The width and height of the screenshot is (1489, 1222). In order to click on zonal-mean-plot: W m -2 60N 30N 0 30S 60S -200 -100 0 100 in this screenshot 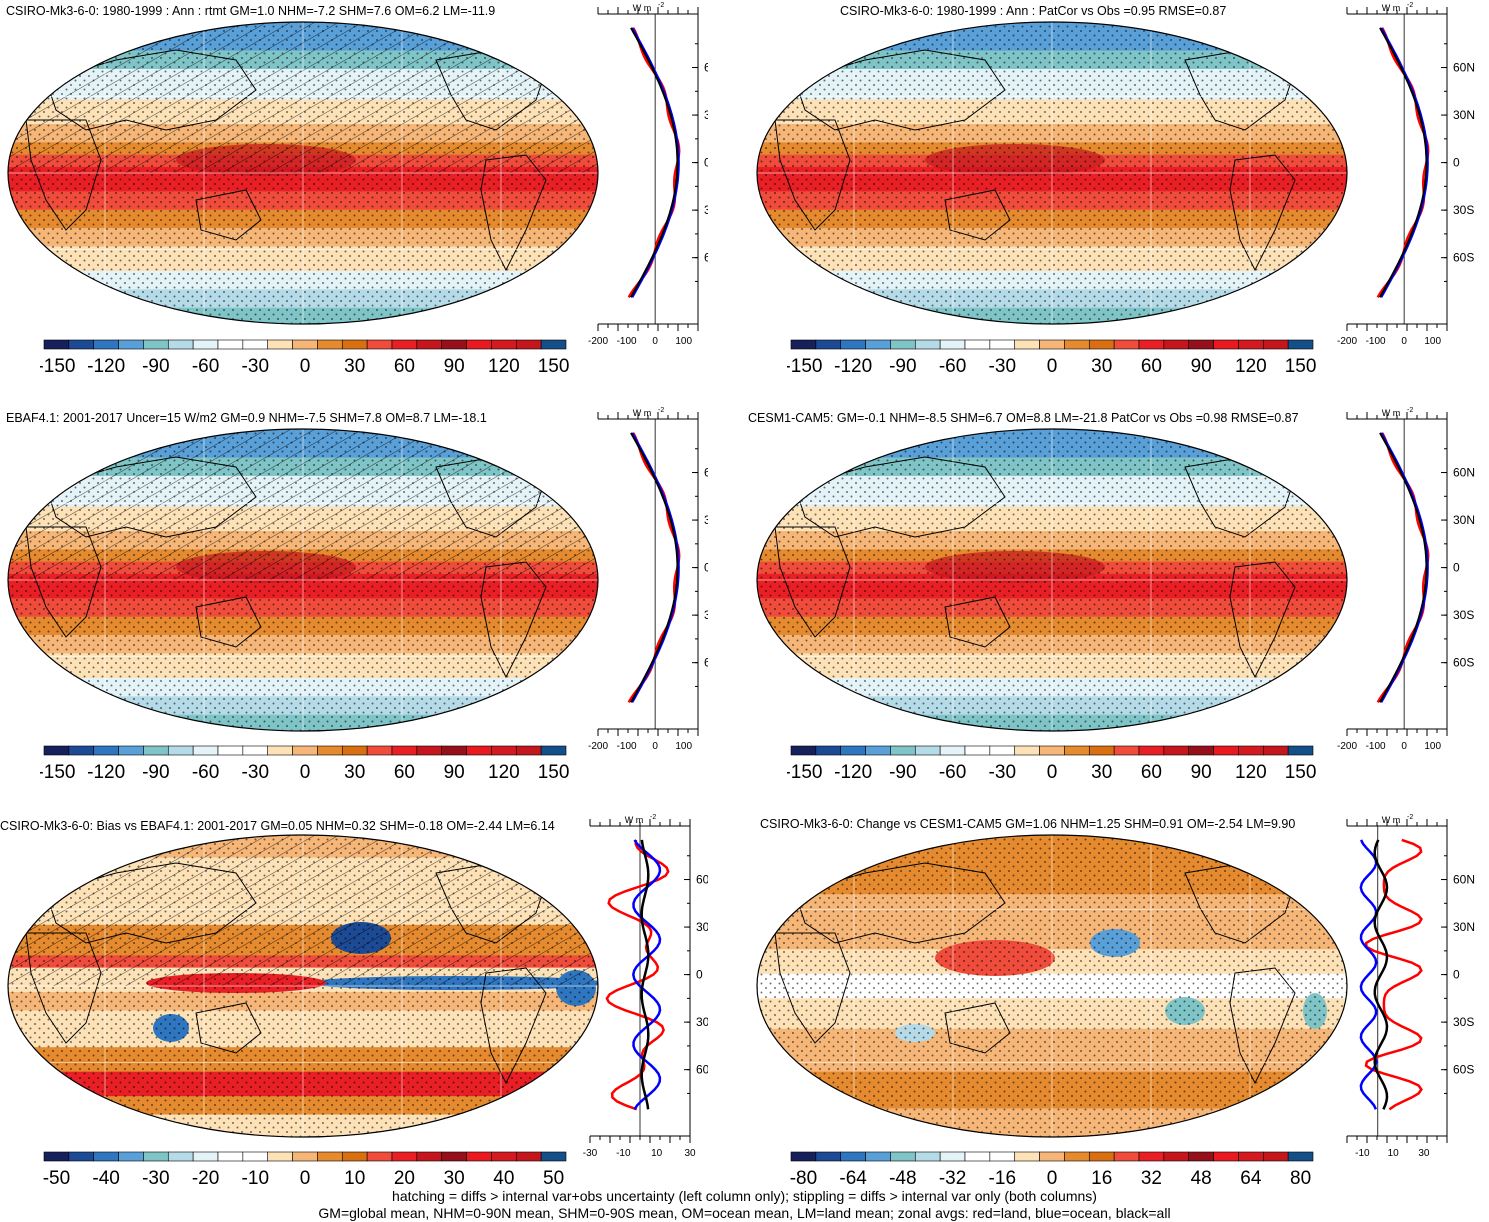, I will do `click(648, 579)`.